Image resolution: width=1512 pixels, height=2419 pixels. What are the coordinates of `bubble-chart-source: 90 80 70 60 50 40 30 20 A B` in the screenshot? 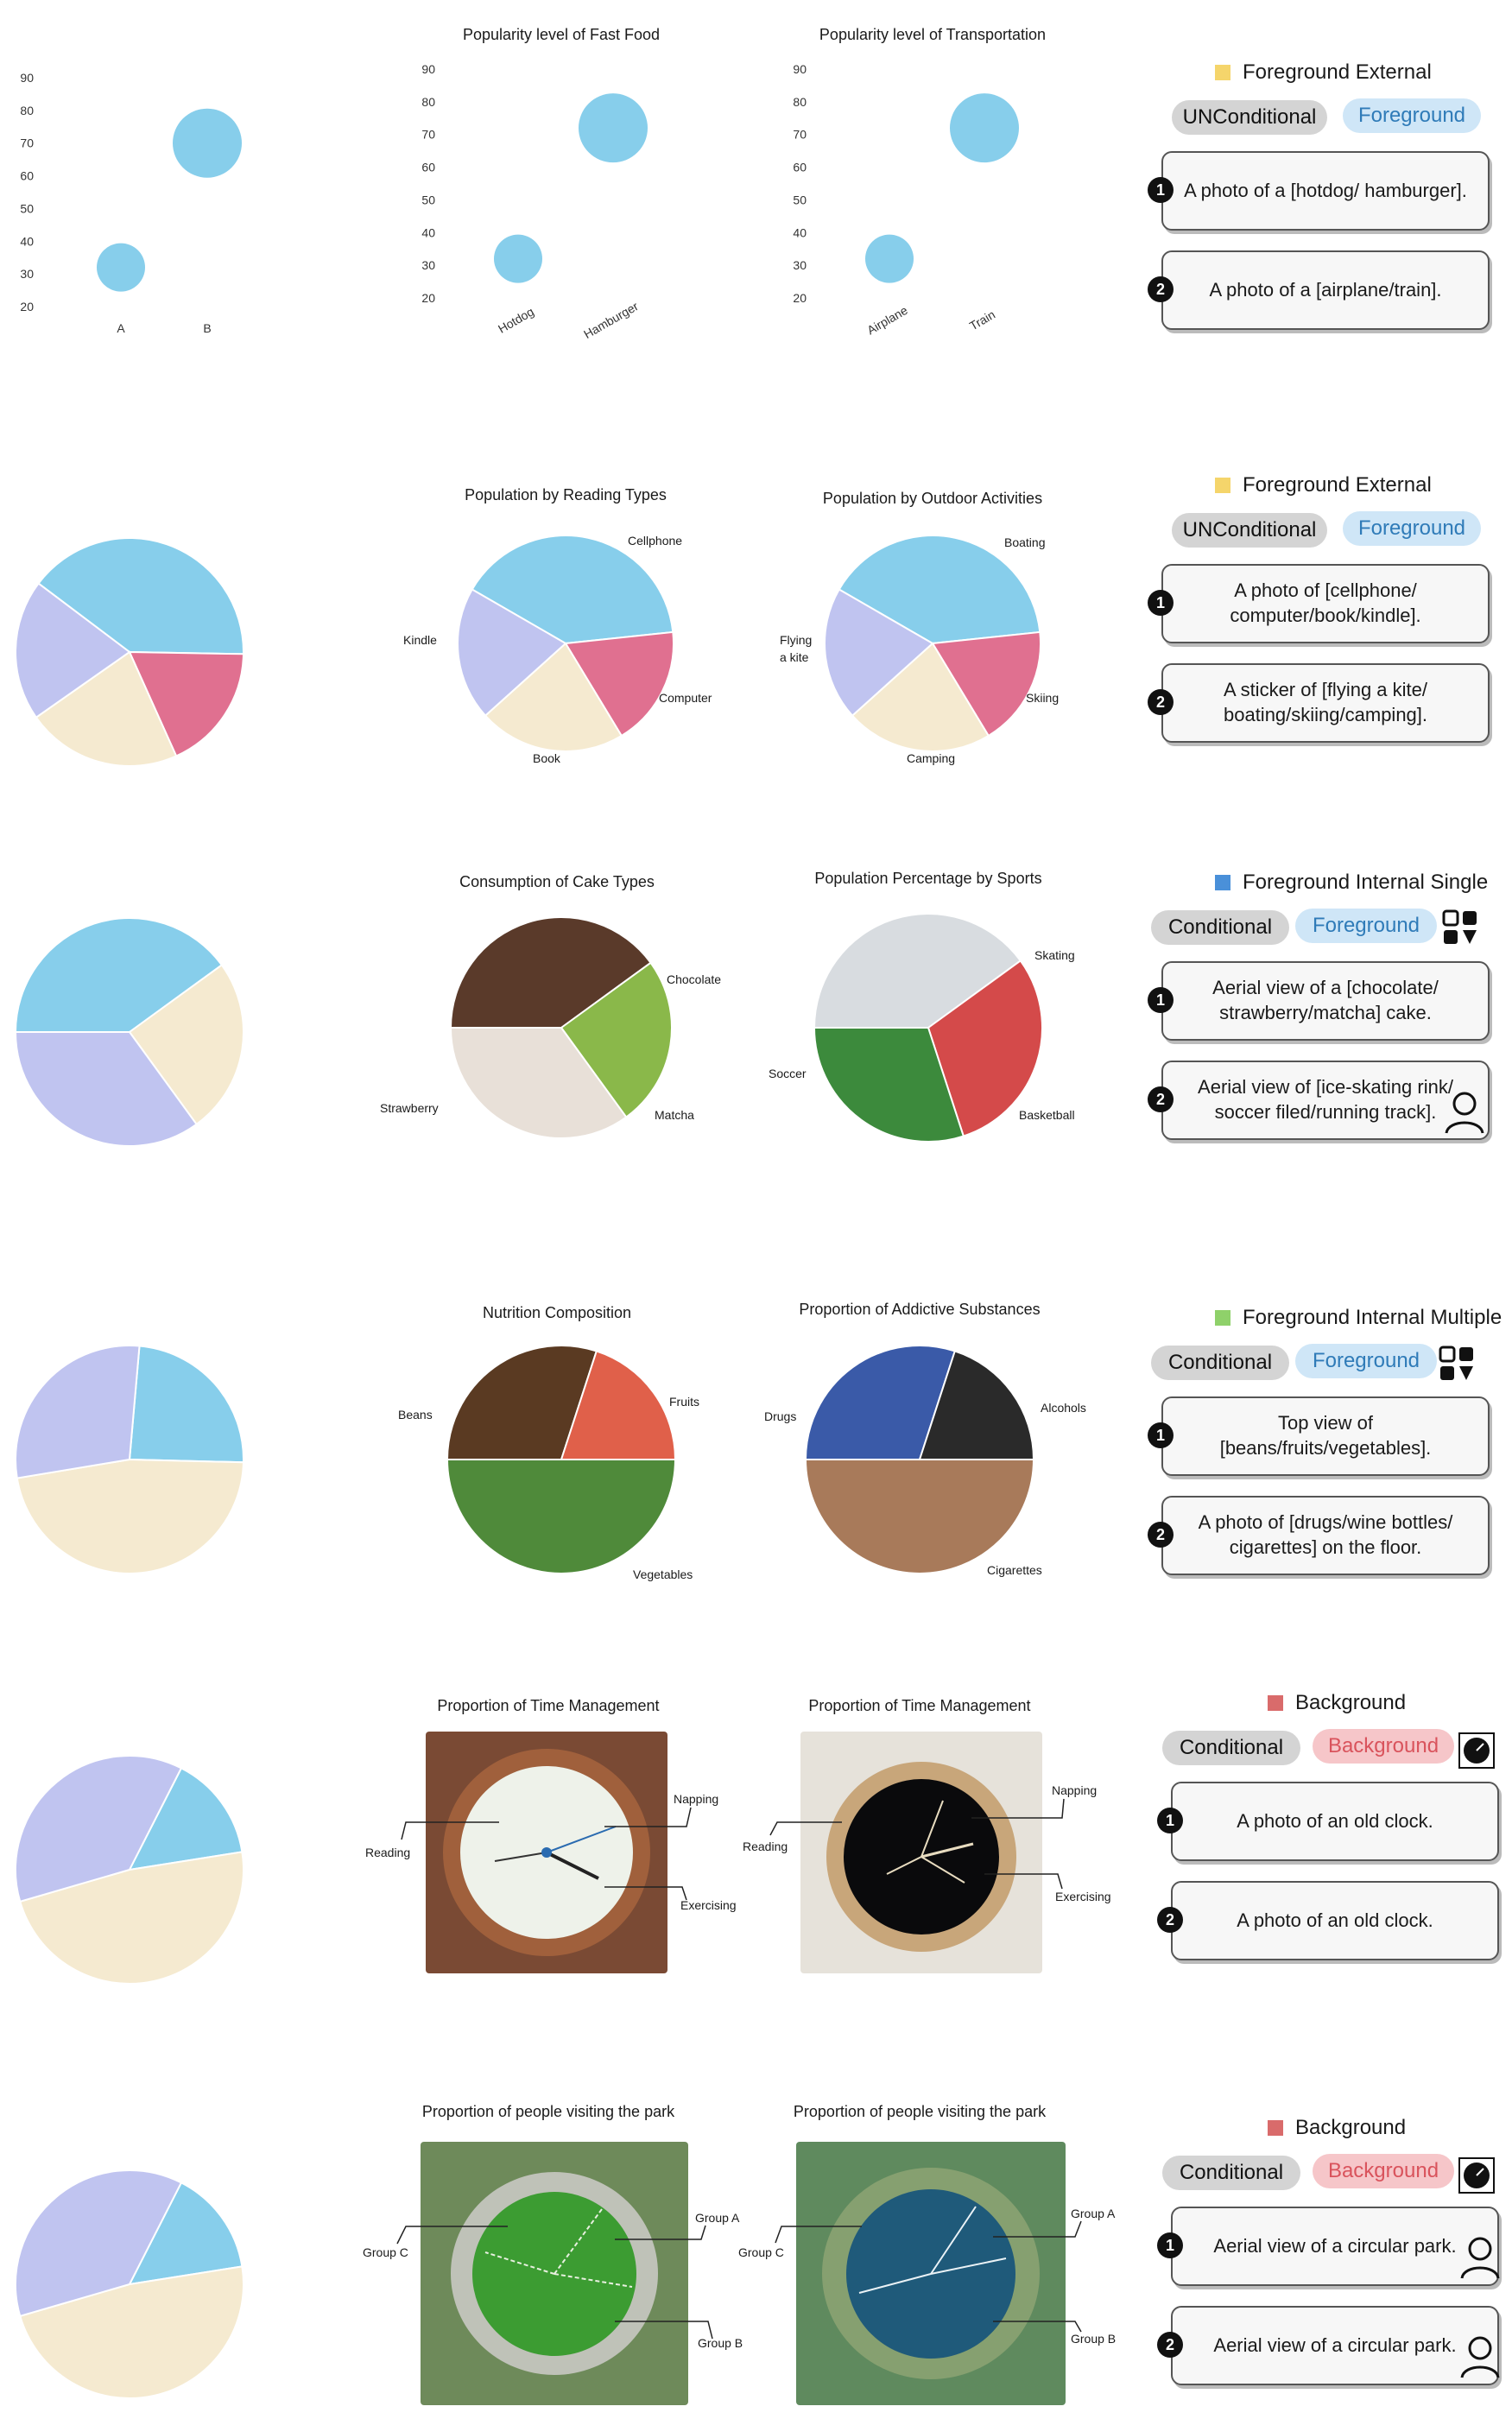 It's located at (131, 203).